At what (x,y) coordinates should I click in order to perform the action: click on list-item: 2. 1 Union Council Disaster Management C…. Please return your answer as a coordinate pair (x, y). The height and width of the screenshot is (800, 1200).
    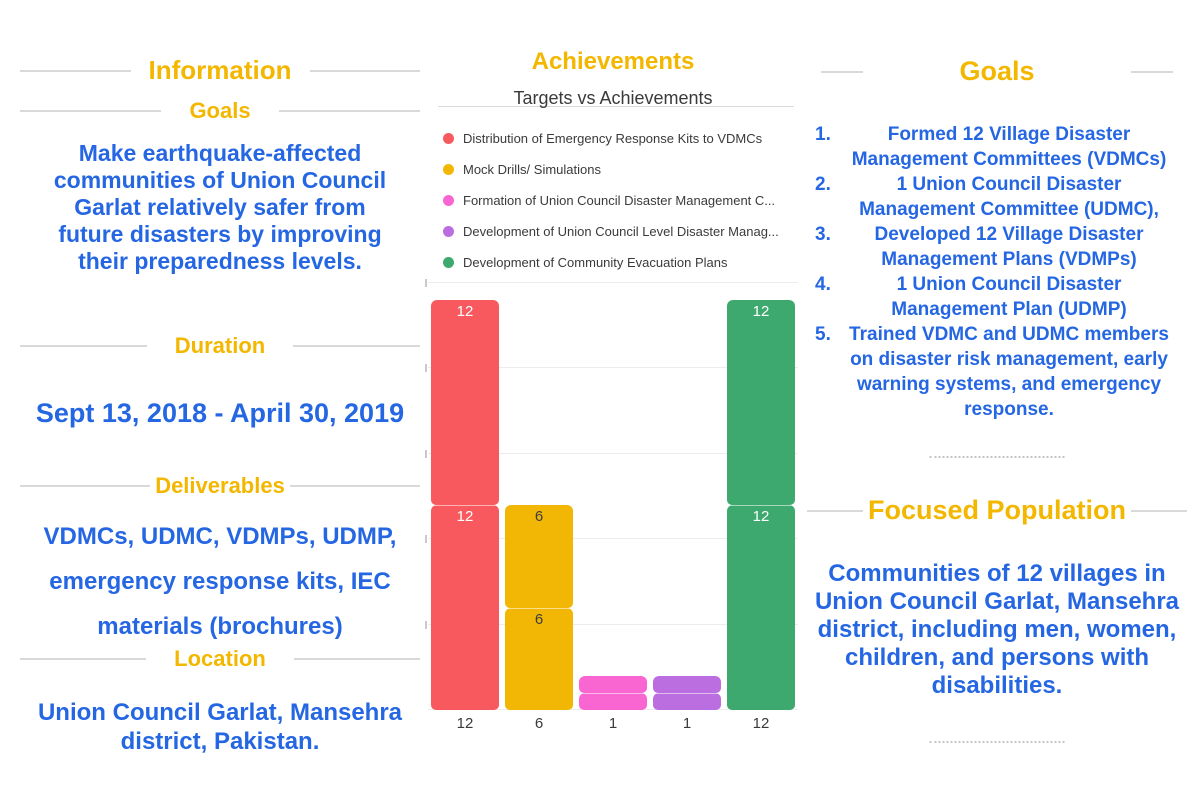
    Looking at the image, I should click on (997, 197).